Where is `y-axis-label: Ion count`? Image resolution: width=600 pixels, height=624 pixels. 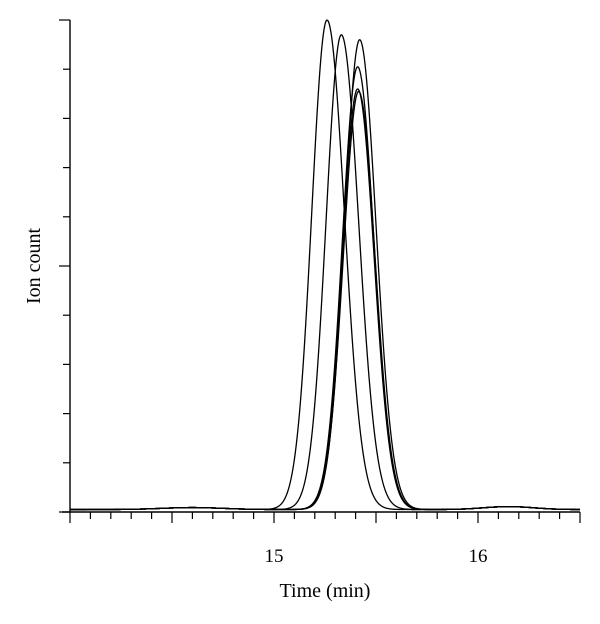 y-axis-label: Ion count is located at coordinates (34, 266).